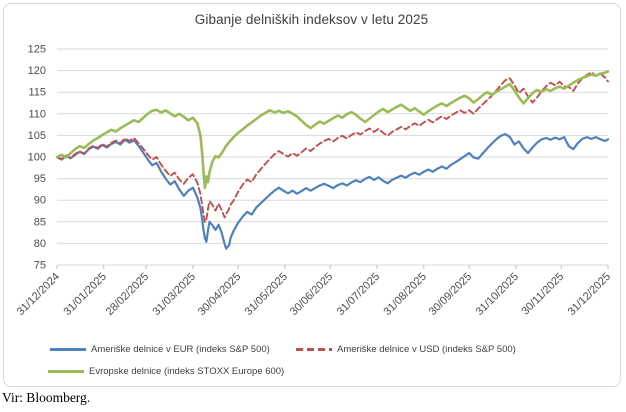 The height and width of the screenshot is (412, 626). What do you see at coordinates (38, 294) in the screenshot?
I see `x-tick-label-0: 31/12/2024` at bounding box center [38, 294].